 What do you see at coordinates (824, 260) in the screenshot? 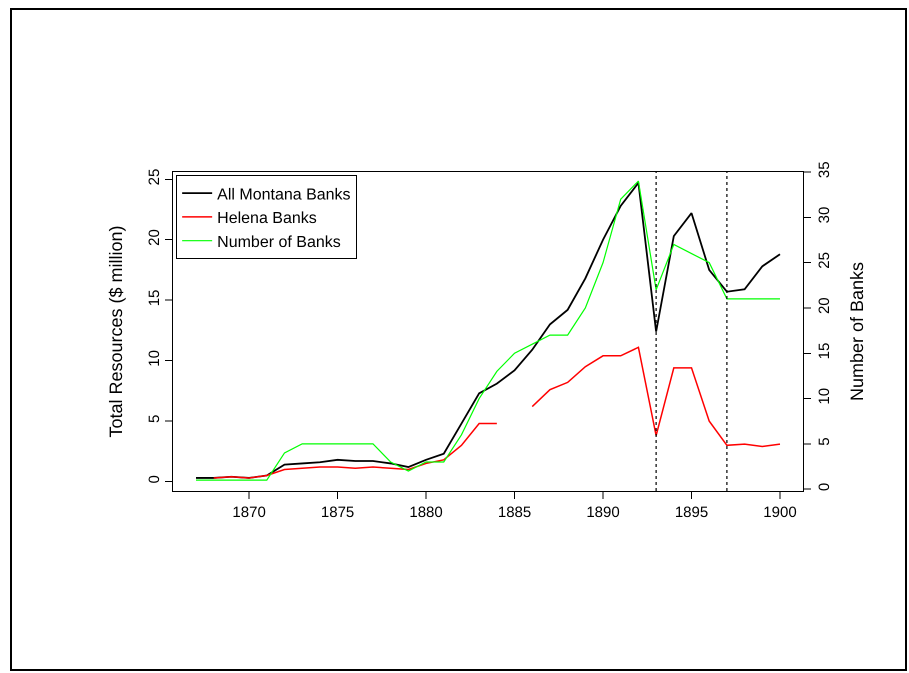
I see `y2-tick-label: 25` at bounding box center [824, 260].